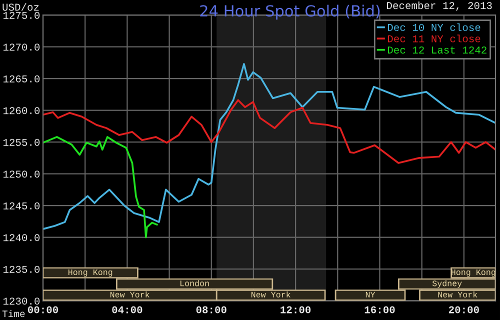 This screenshot has width=500, height=320. I want to click on x-tick-label: 00:00, so click(43, 310).